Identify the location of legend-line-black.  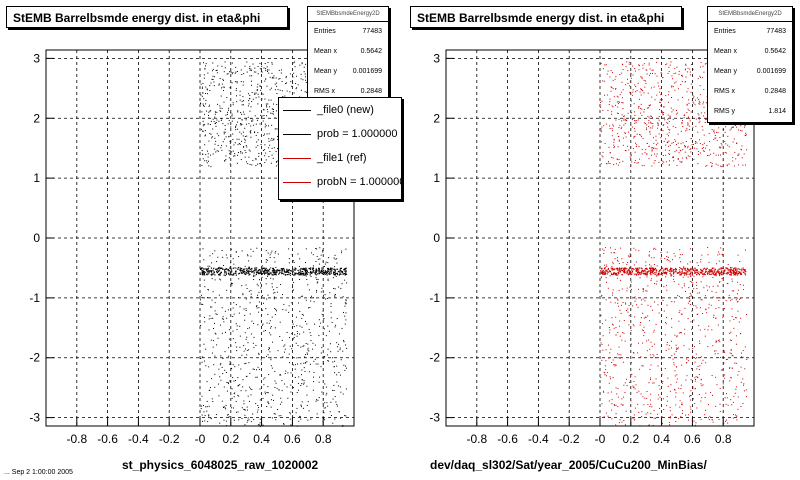
(297, 134).